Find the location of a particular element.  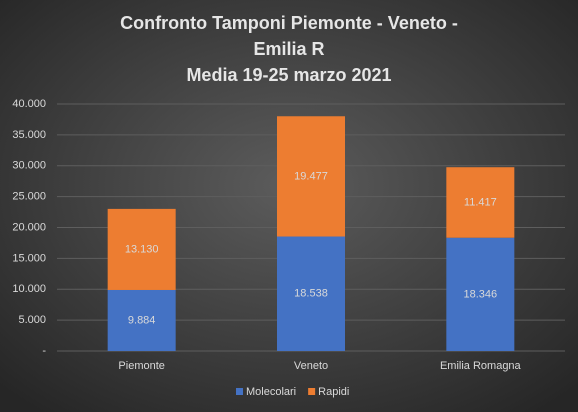

y-tick-label: 40.000 is located at coordinates (29, 104).